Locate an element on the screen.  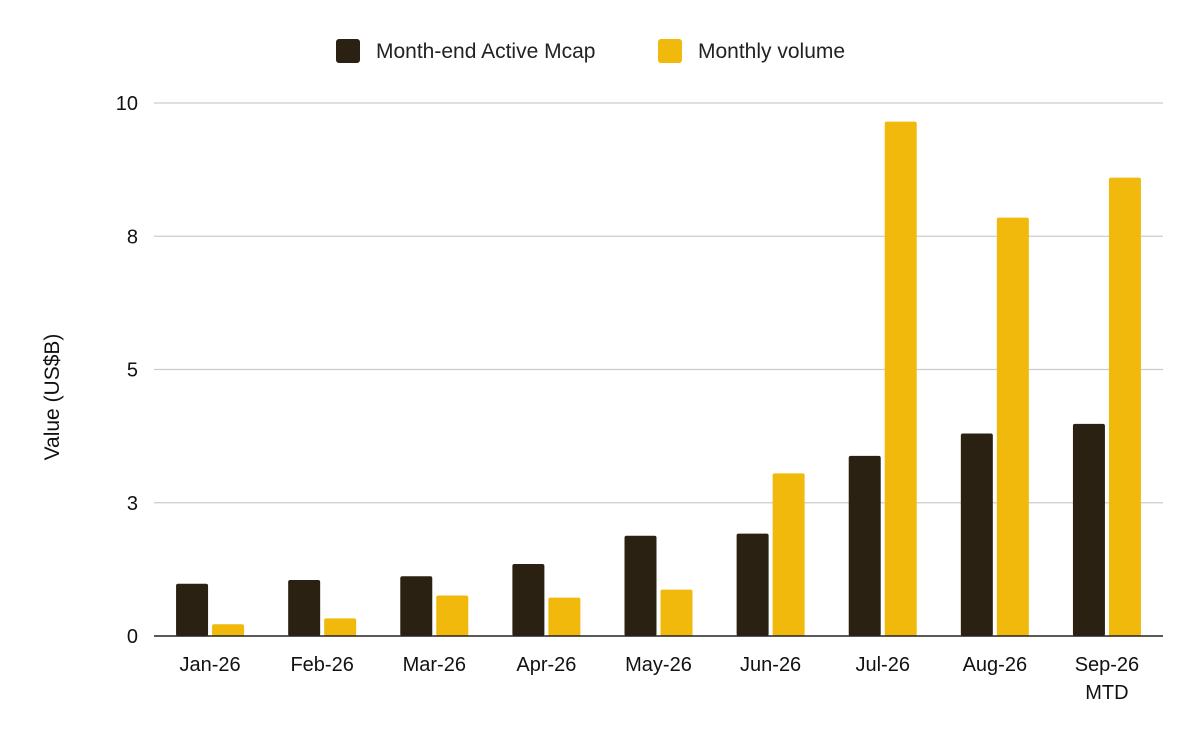
y-tick-label: 8 is located at coordinates (132, 237).